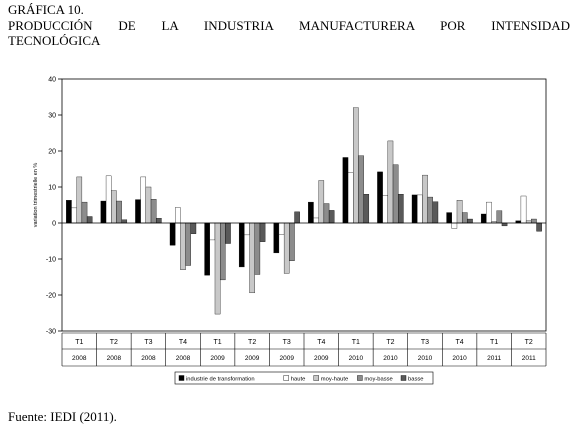  Describe the element at coordinates (51, 260) in the screenshot. I see `y-tick-label: -10` at that location.